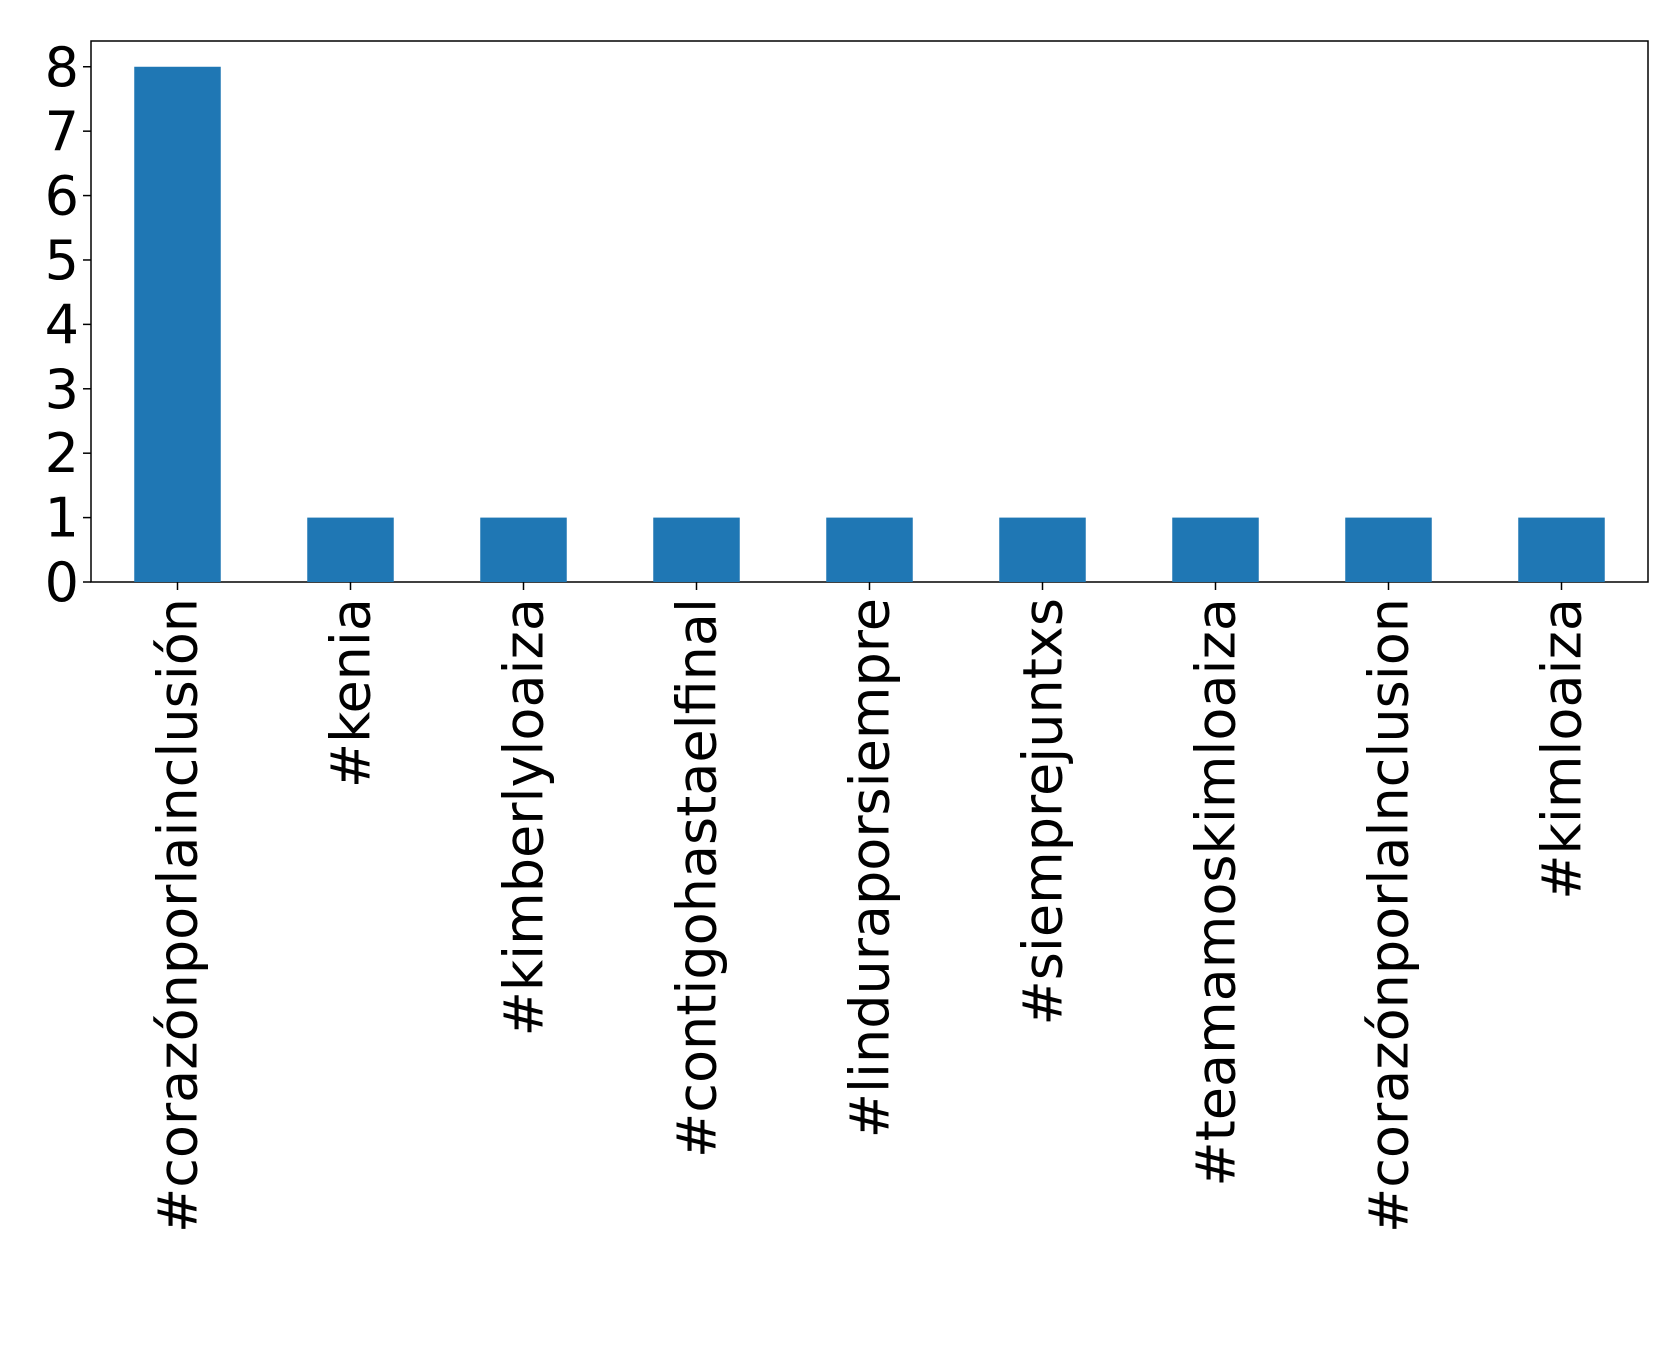 Image resolution: width=1679 pixels, height=1363 pixels. Describe the element at coordinates (351, 693) in the screenshot. I see `x-tick-label: #kenia` at that location.